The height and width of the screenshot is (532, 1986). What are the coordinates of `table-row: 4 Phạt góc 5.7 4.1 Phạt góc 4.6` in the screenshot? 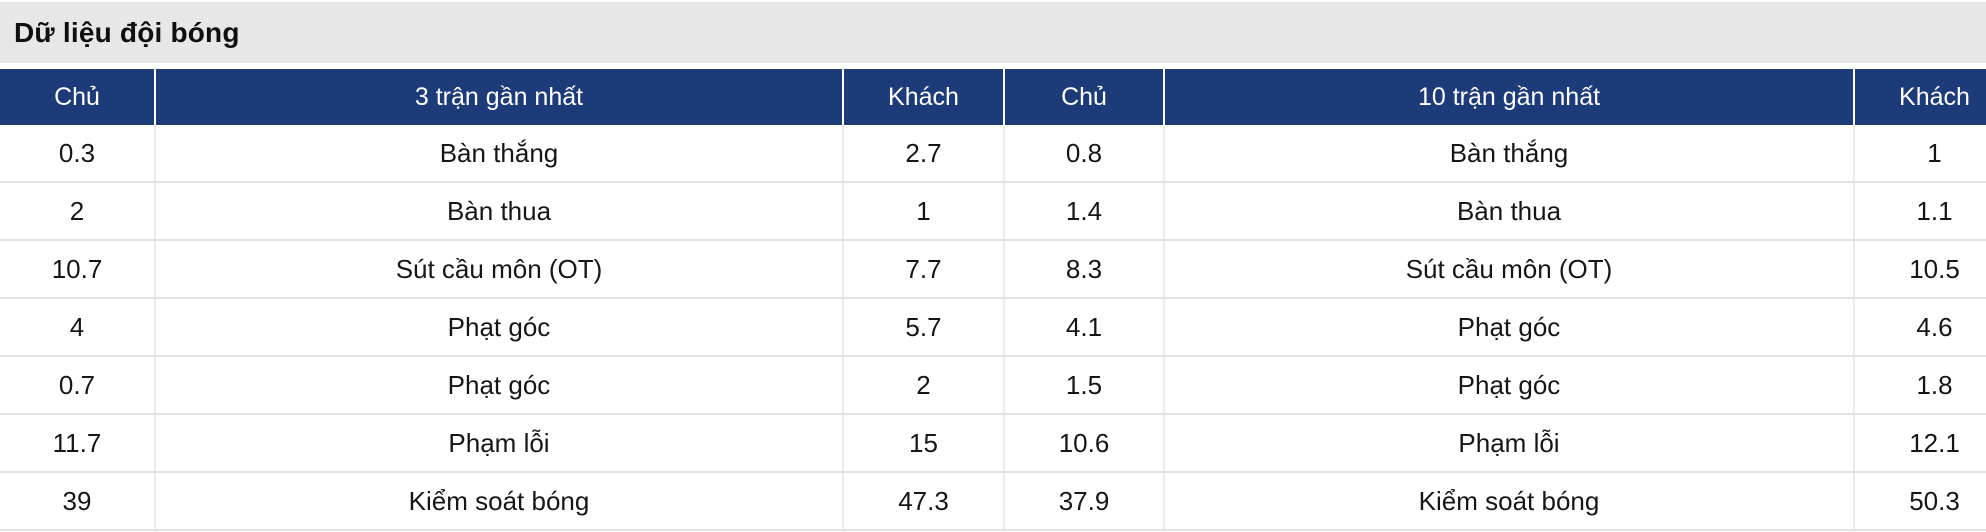 It's located at (993, 327).